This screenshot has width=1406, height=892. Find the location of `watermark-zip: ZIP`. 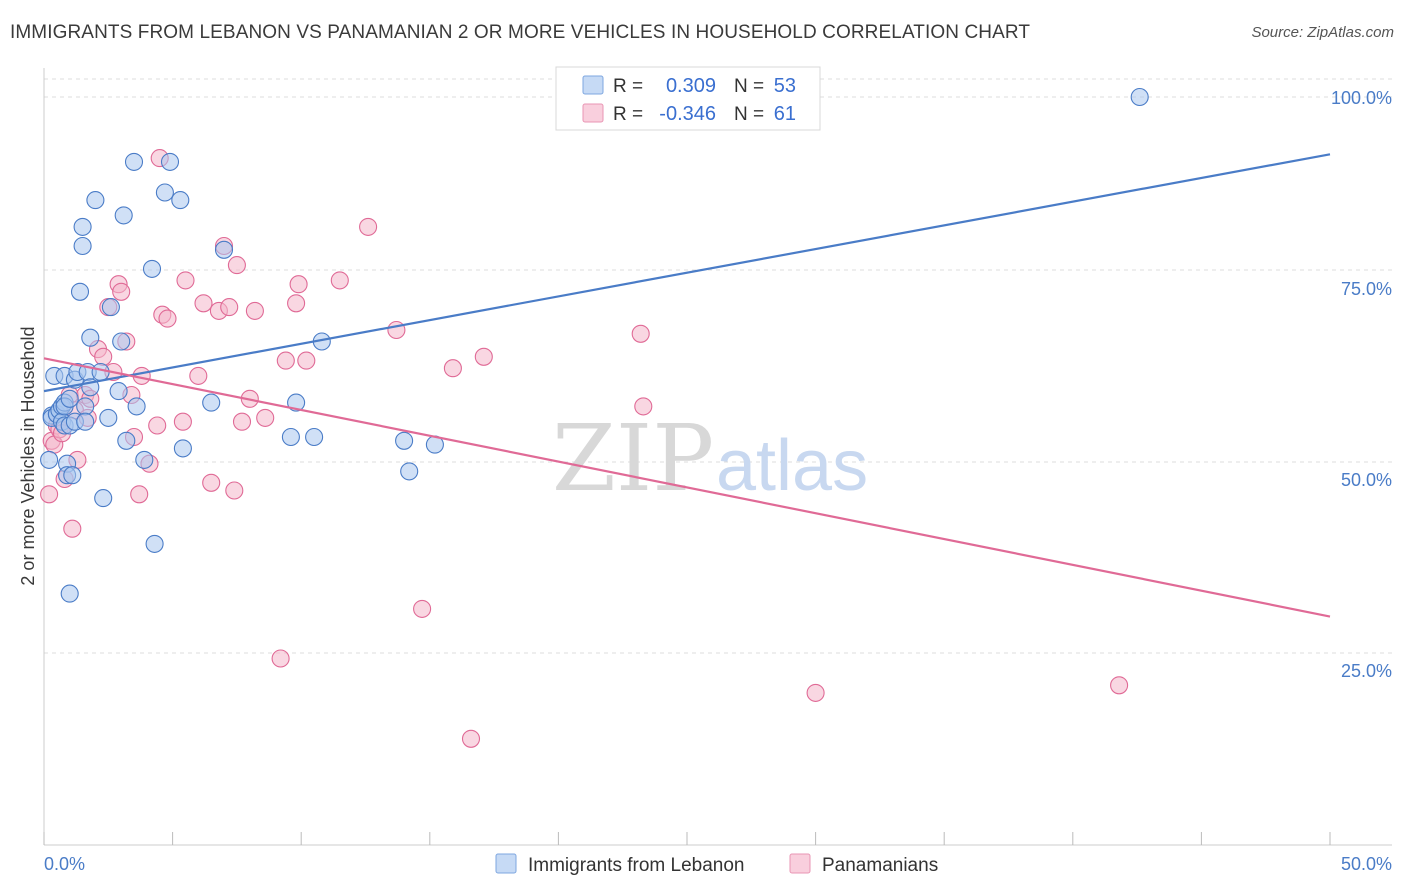

watermark-zip: ZIP is located at coordinates (633, 458).